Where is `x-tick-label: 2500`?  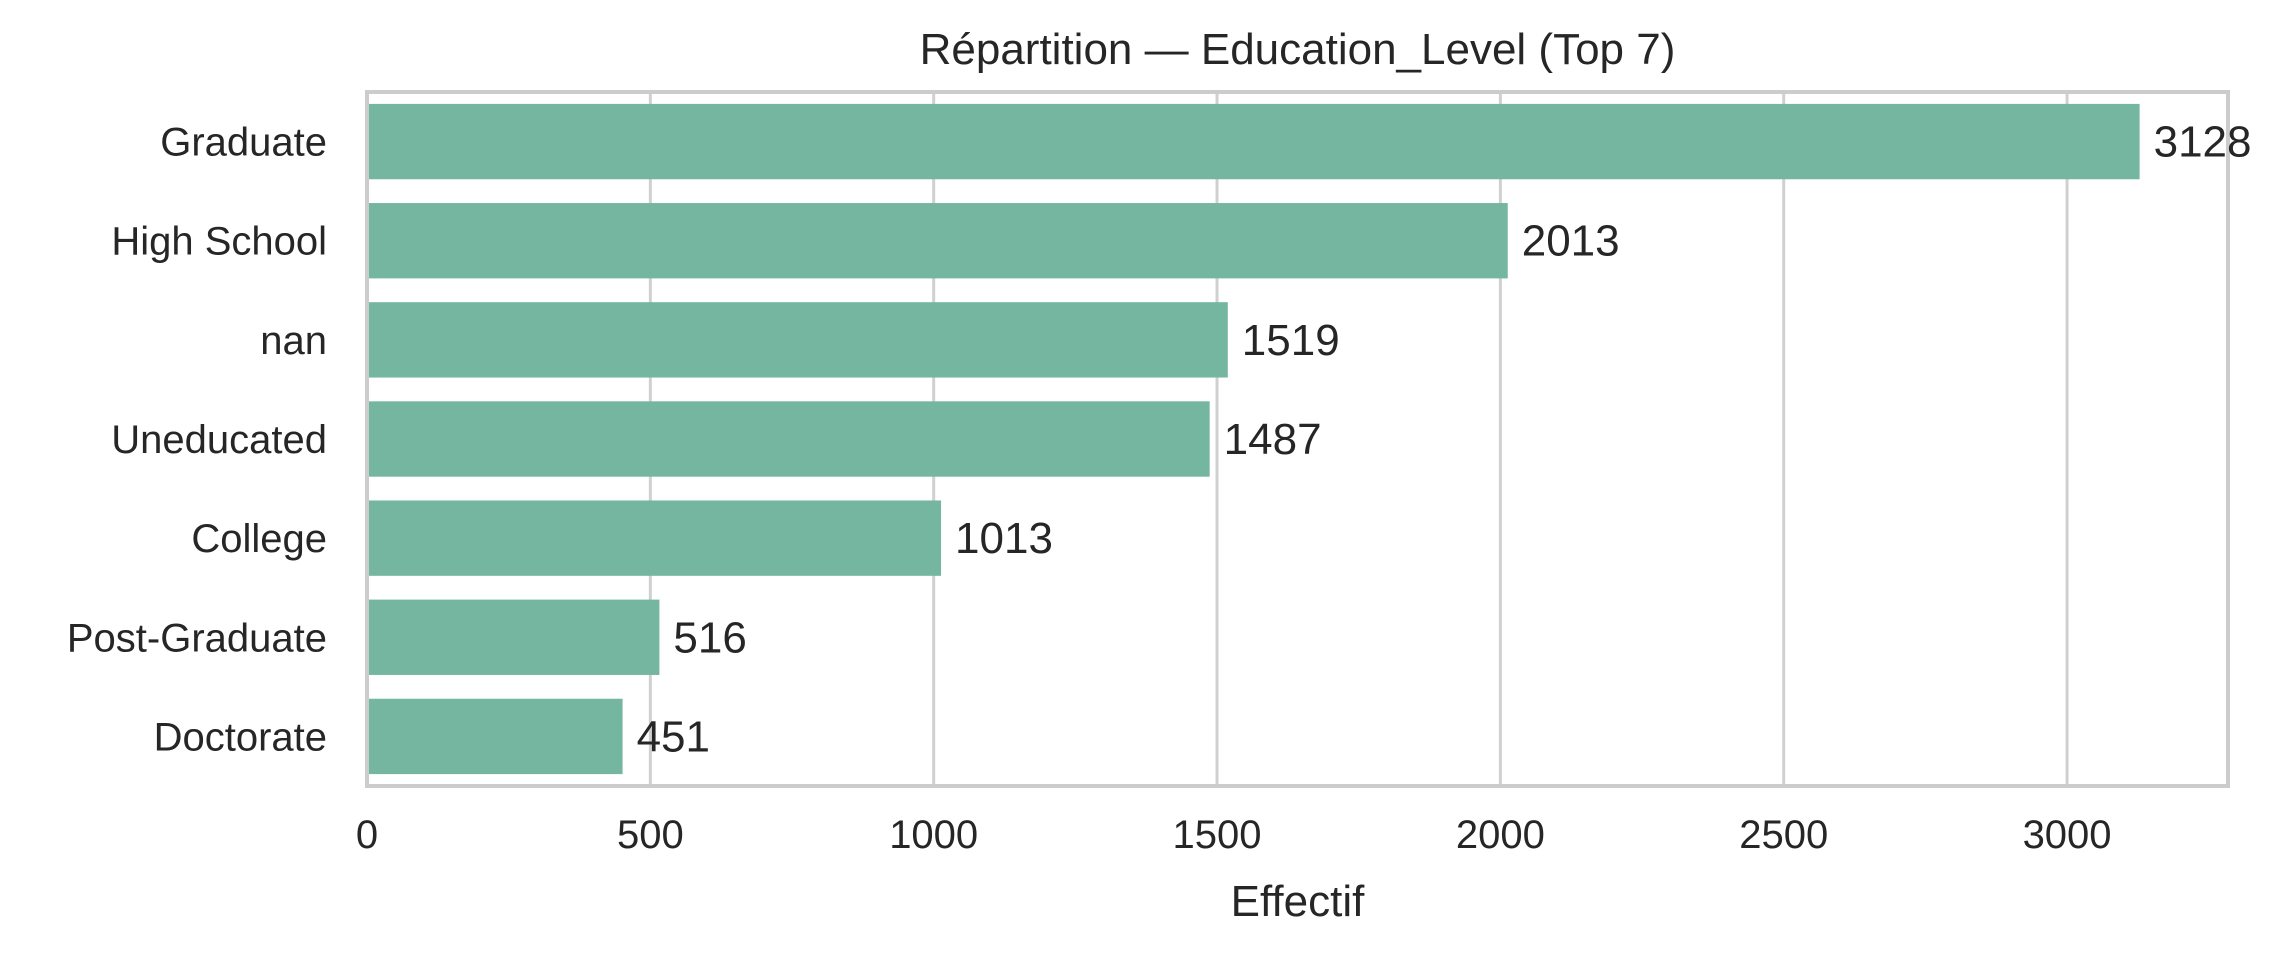 x-tick-label: 2500 is located at coordinates (1783, 835).